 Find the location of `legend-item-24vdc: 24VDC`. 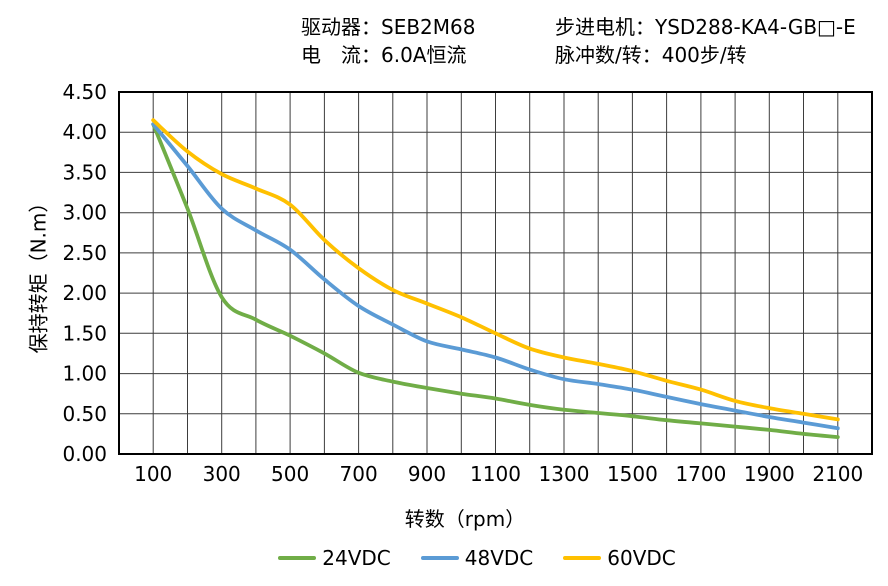

legend-item-24vdc: 24VDC is located at coordinates (334, 558).